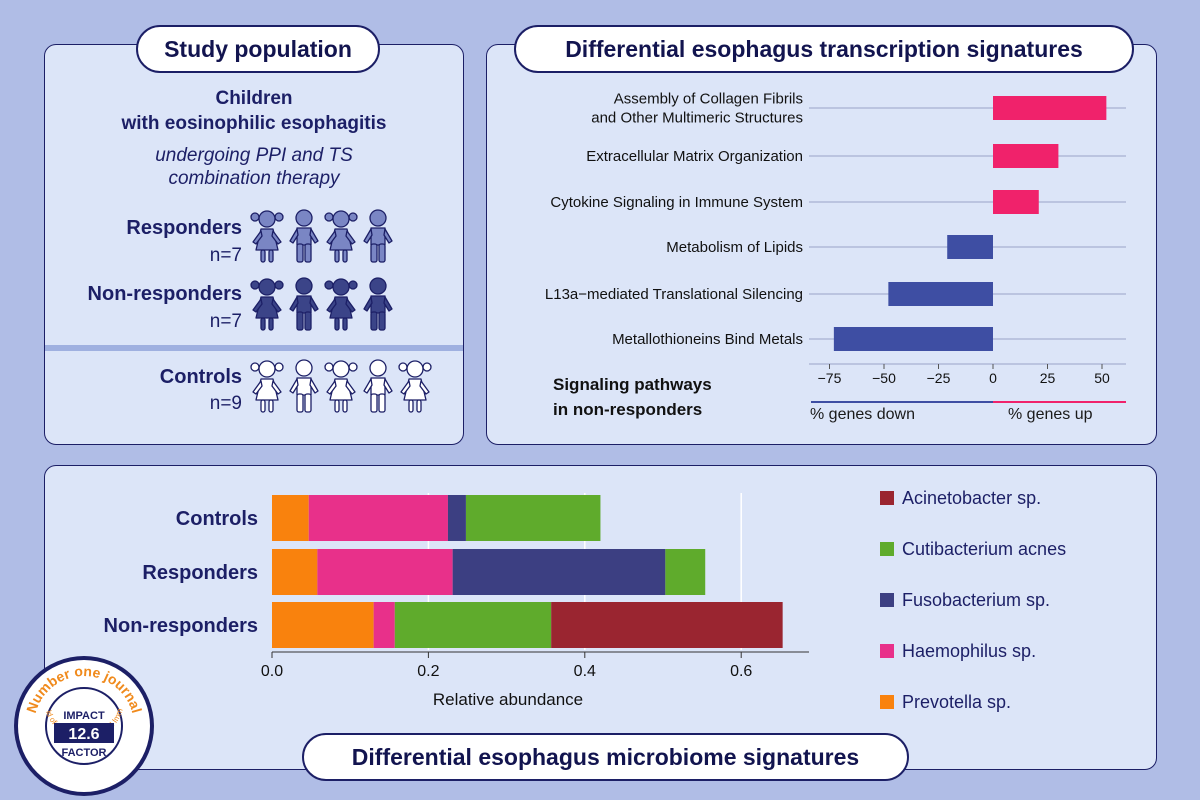  I want to click on tick-label: 50, so click(1102, 378).